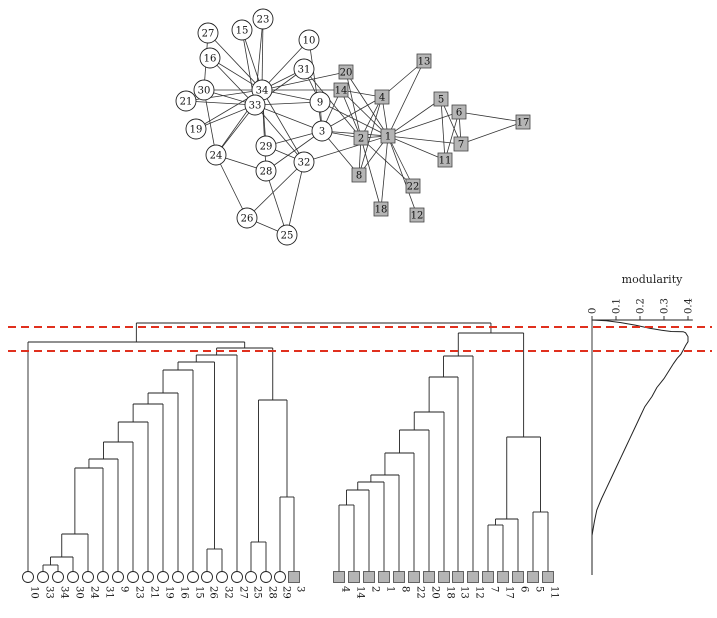  What do you see at coordinates (124, 589) in the screenshot?
I see `dendrogram-leaf-label: 9` at bounding box center [124, 589].